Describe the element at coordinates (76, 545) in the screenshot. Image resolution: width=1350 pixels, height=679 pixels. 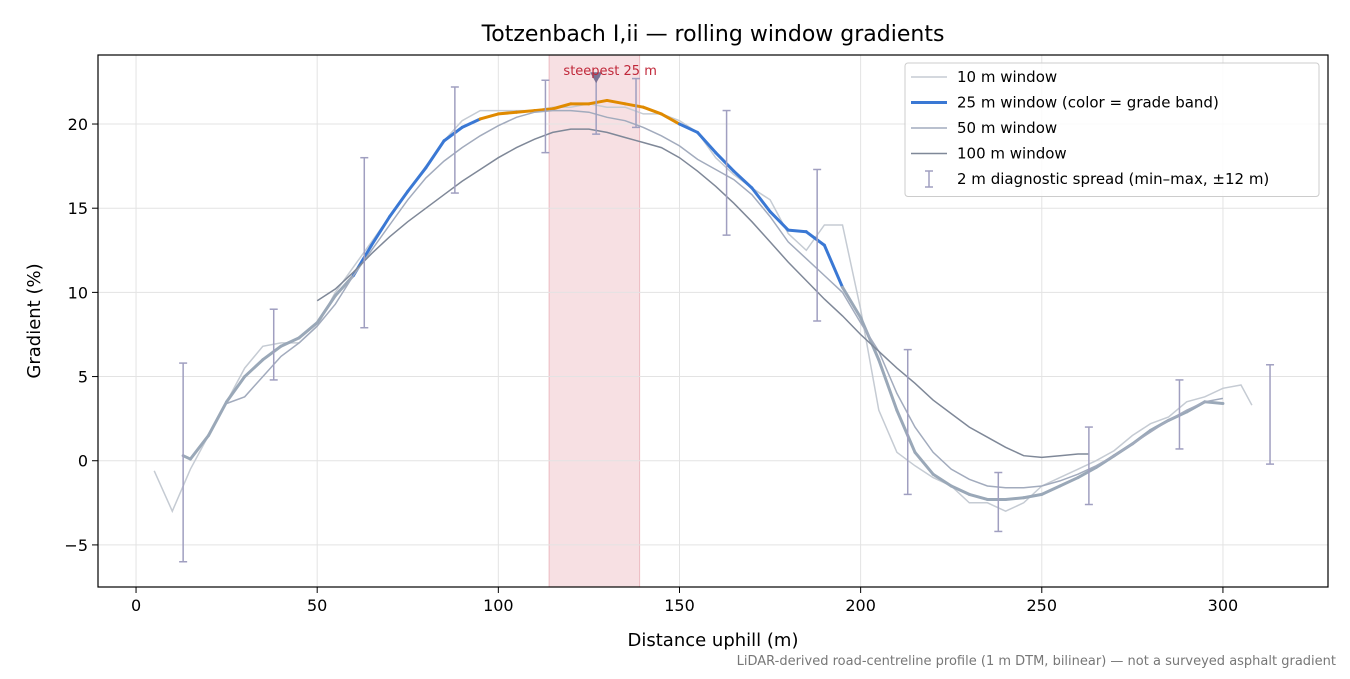
I see `y-tick-label: −5` at that location.